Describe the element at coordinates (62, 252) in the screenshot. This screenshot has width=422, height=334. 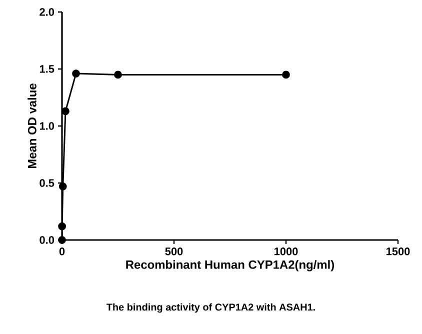
I see `x-tick-label: 0` at that location.